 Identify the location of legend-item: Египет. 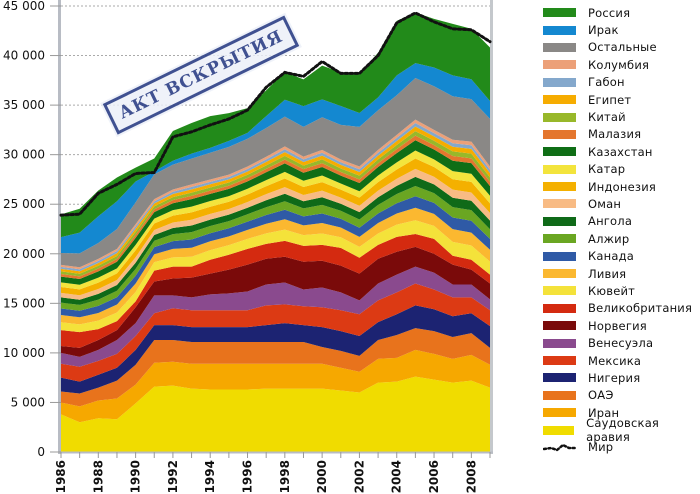
(621, 99).